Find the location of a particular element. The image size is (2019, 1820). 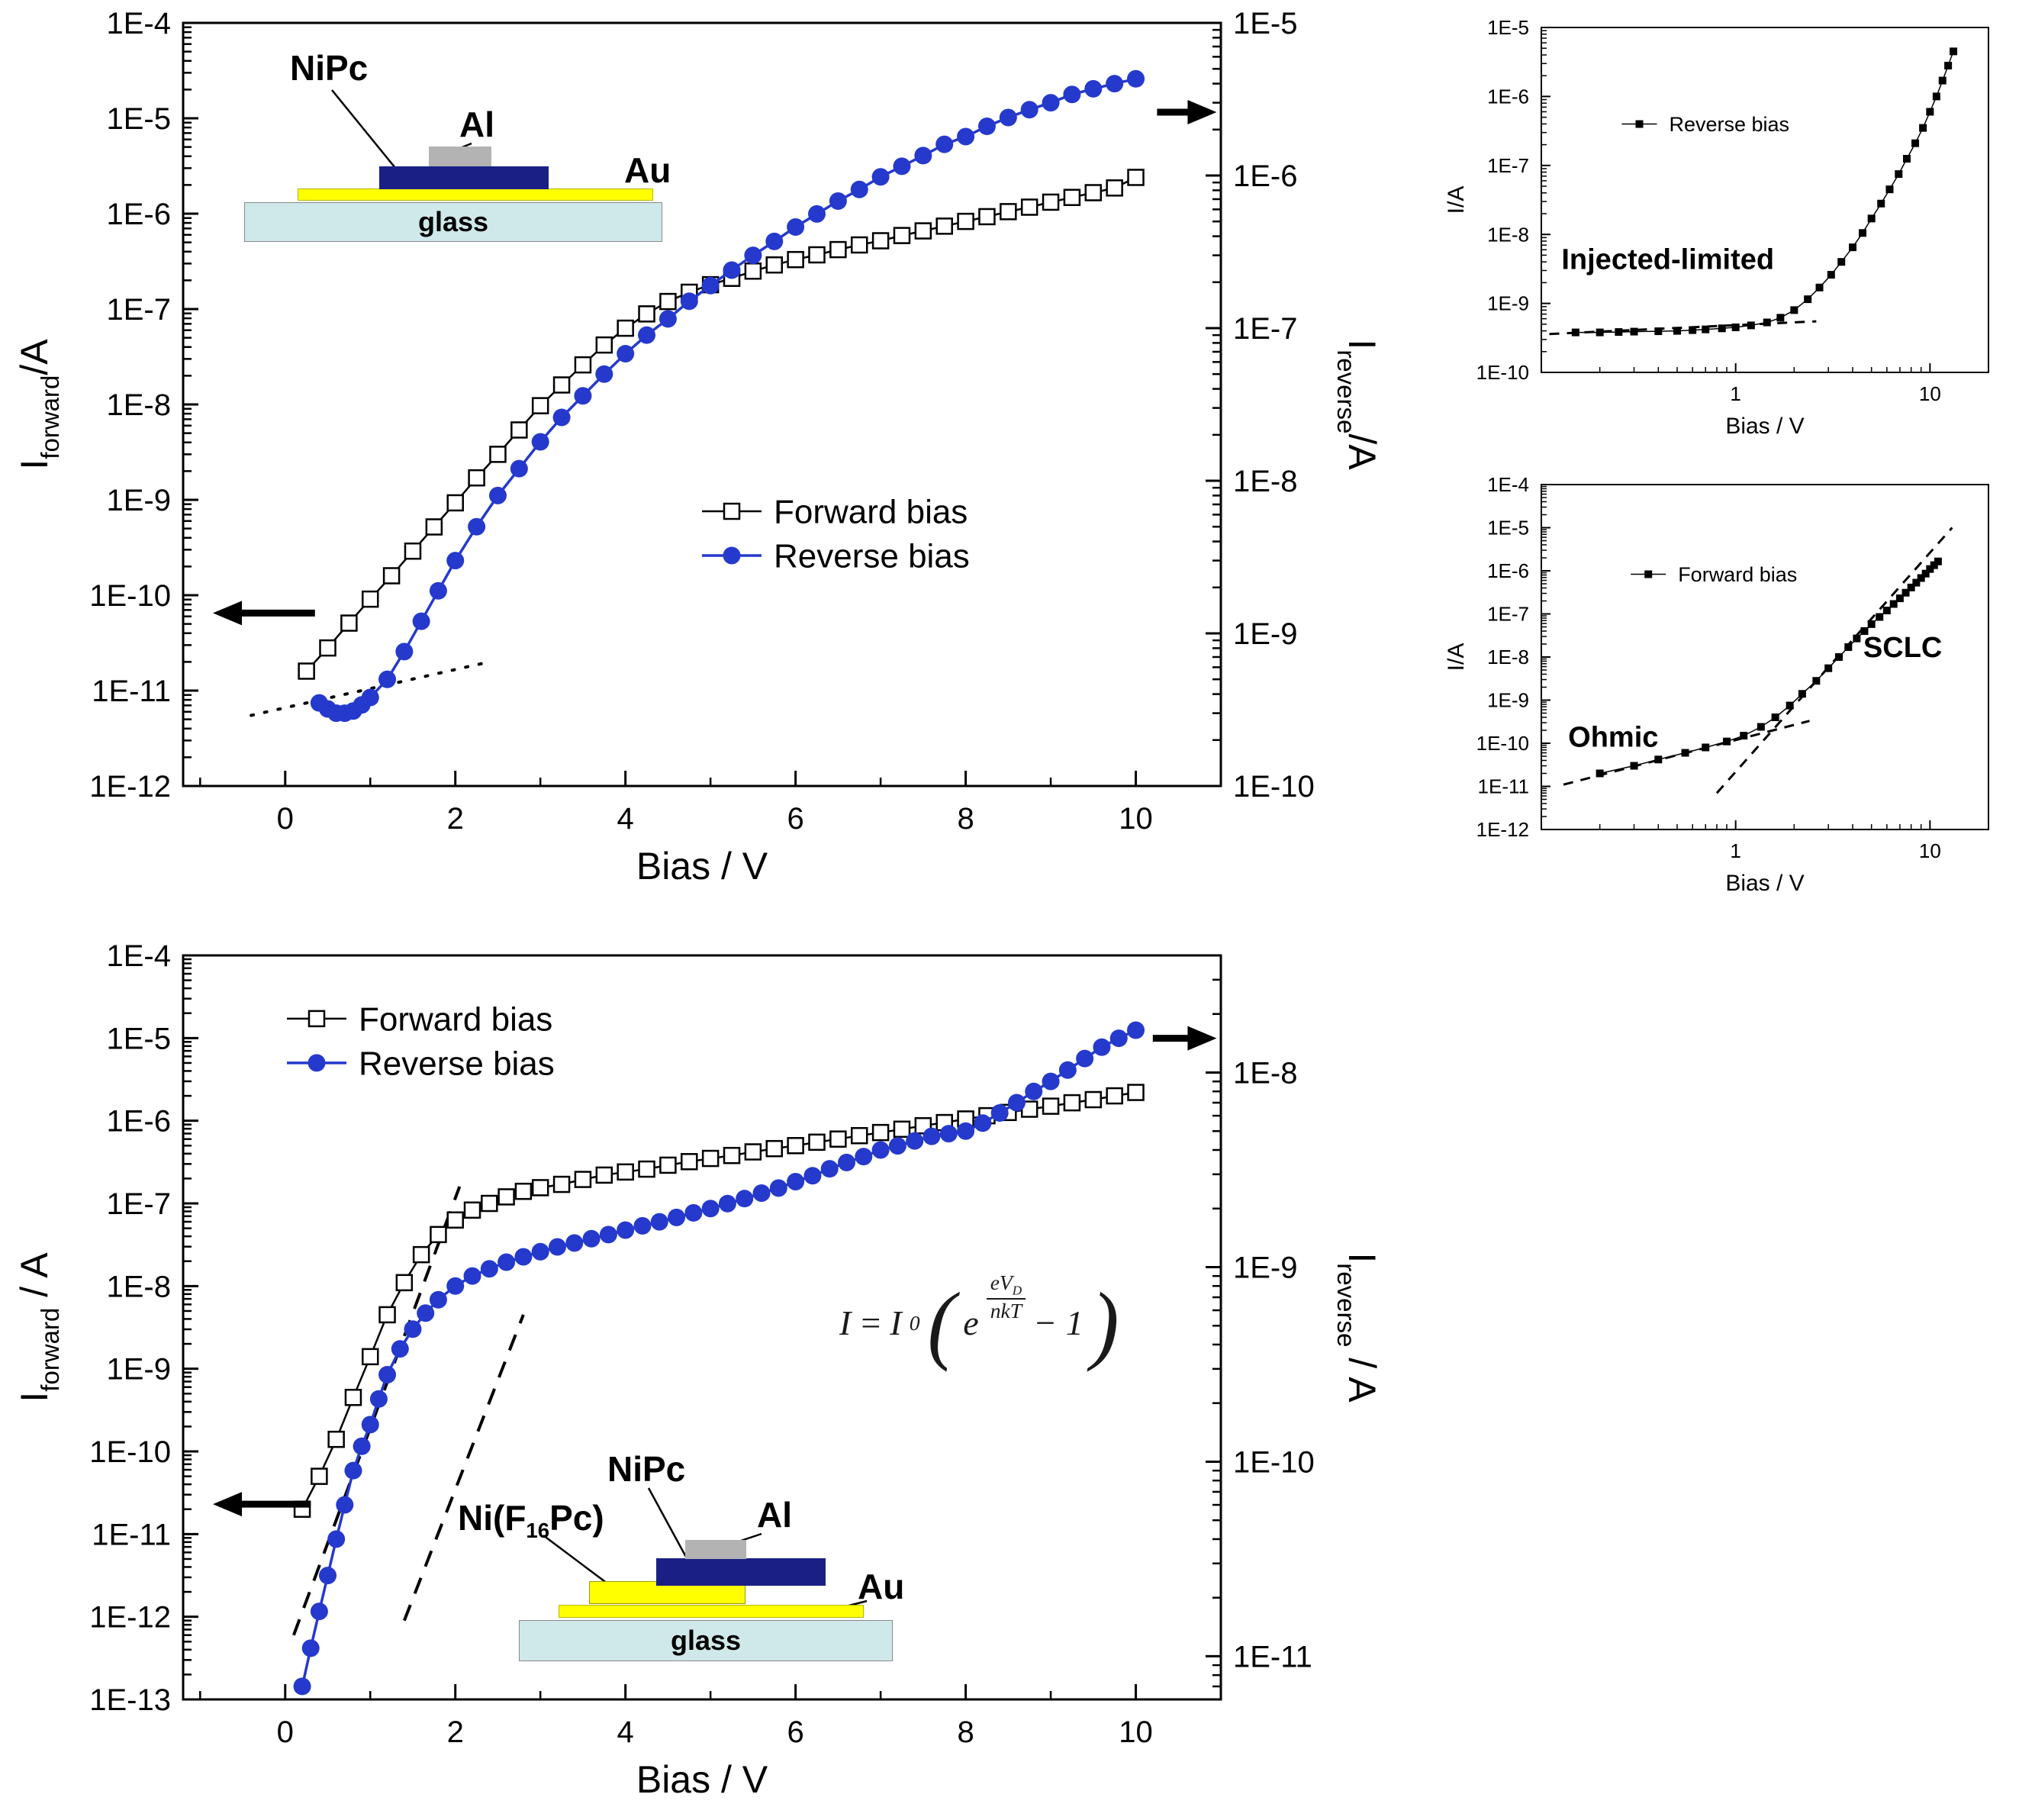

svg-text: 6 is located at coordinates (795, 819).